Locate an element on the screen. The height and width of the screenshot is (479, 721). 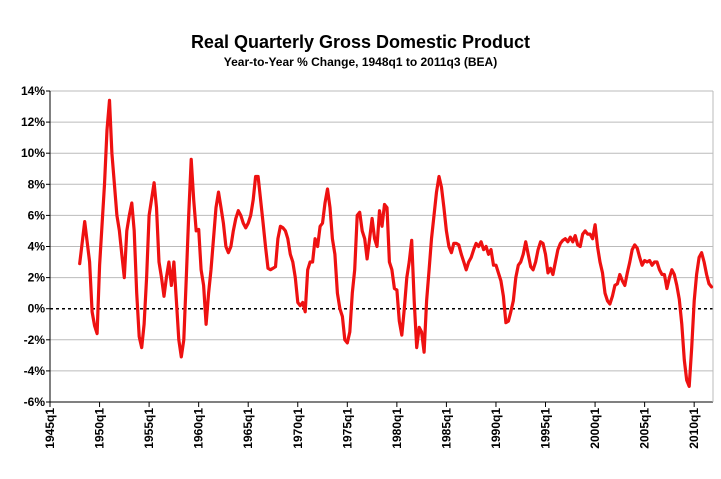
chart-title: Real Quarterly Gross Domestic Product is located at coordinates (360, 42).